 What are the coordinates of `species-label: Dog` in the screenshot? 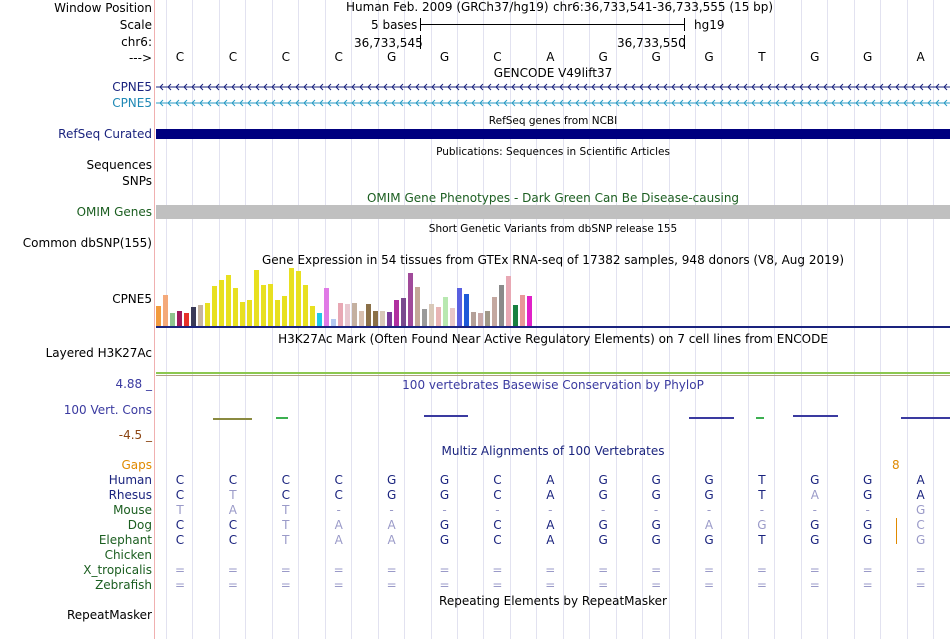 It's located at (139, 525).